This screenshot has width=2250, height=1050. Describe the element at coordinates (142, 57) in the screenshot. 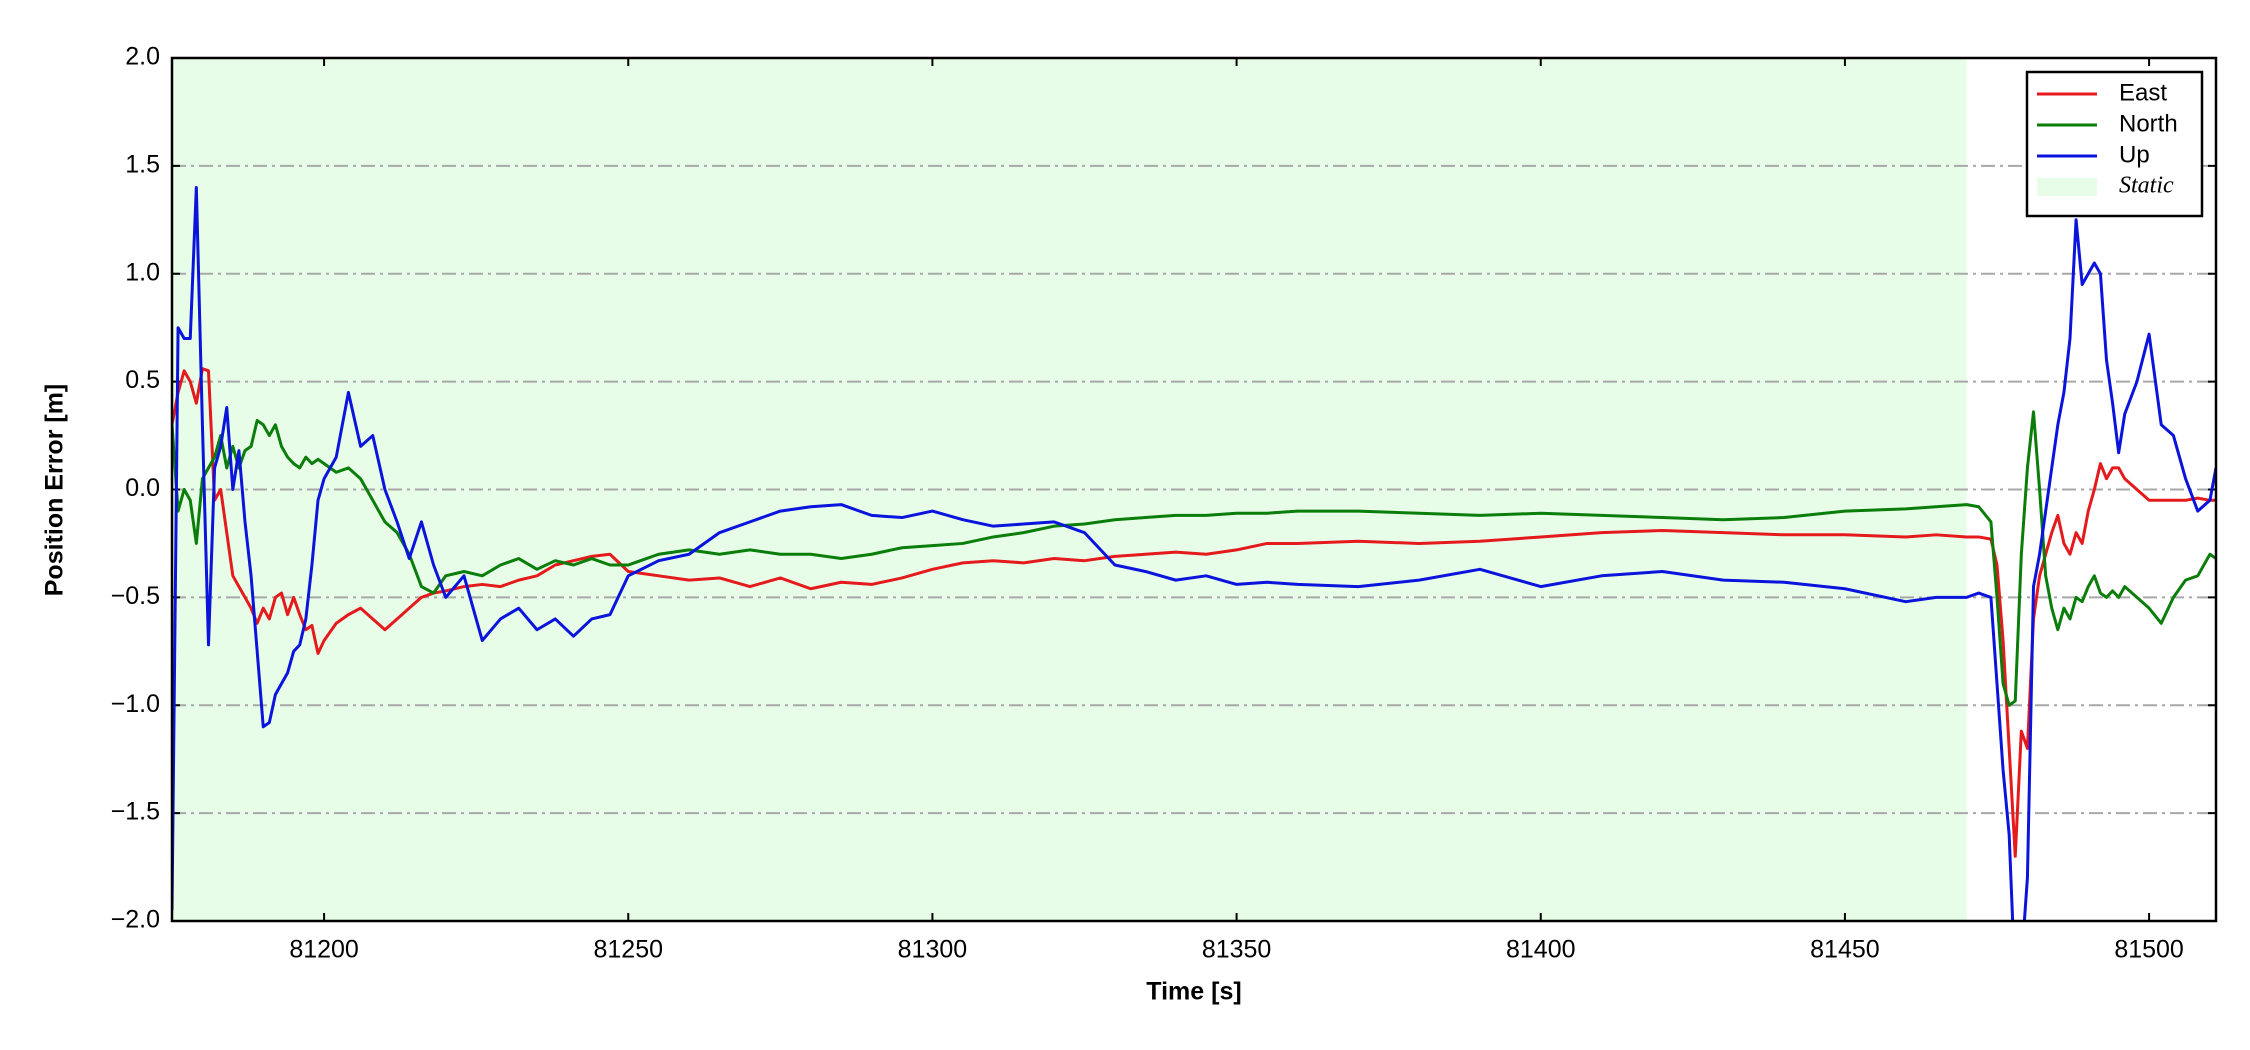

I see `y-tick-label: 2.0` at that location.